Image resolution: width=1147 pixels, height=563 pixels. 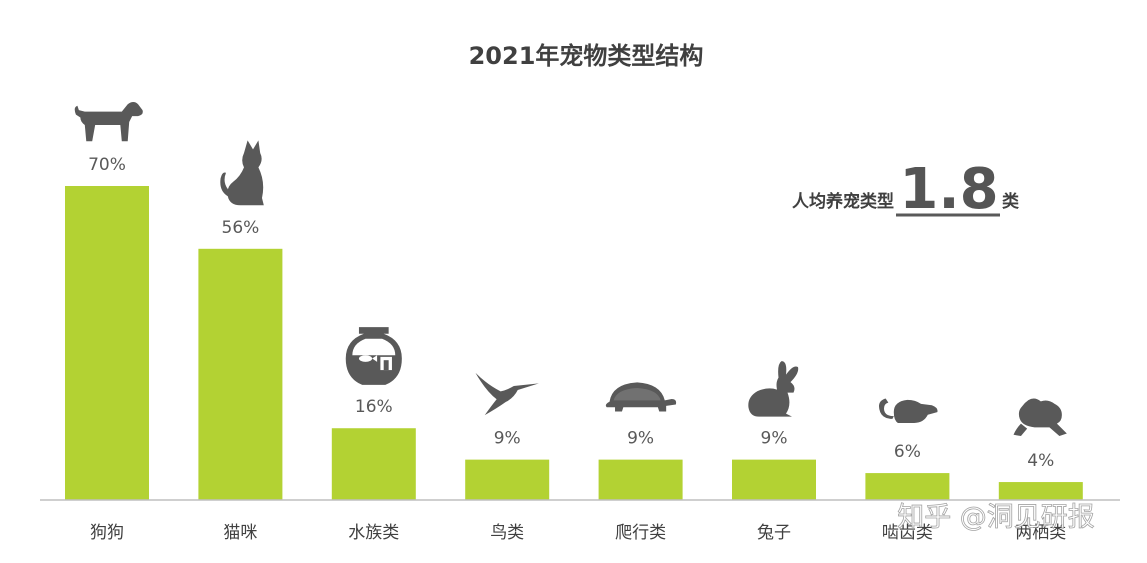 What do you see at coordinates (374, 407) in the screenshot?
I see `value-label-3: 16%` at bounding box center [374, 407].